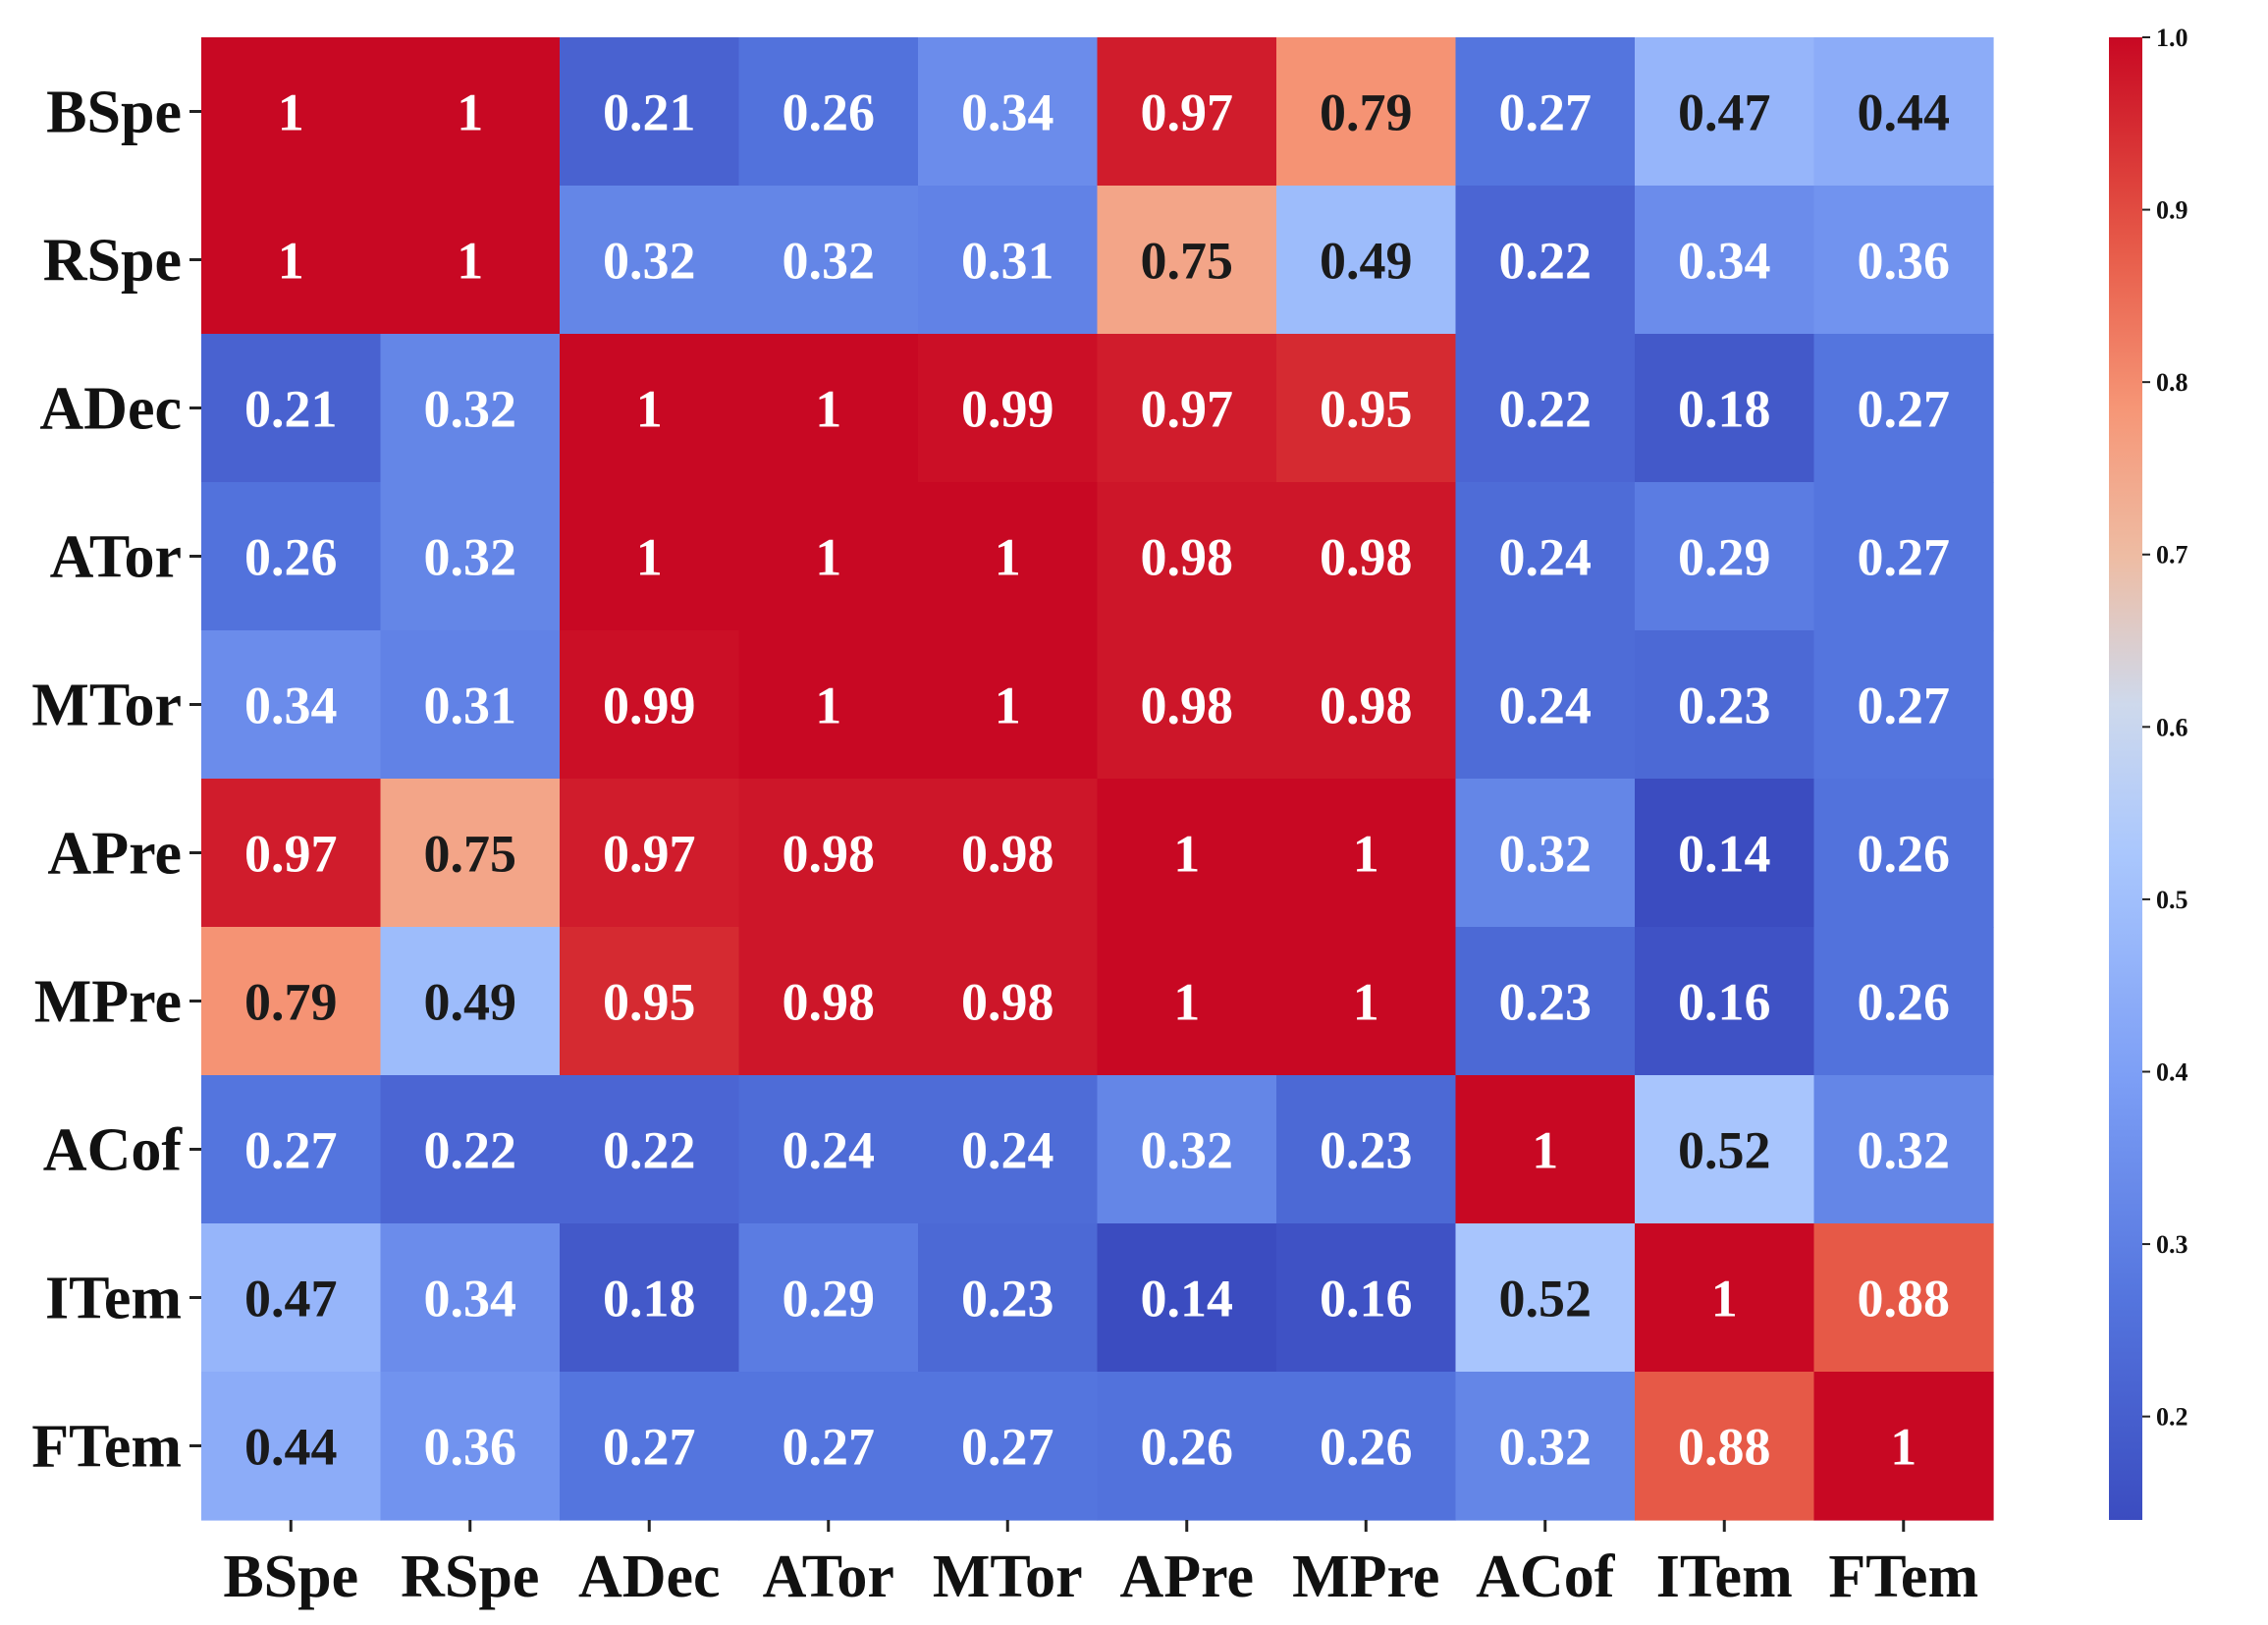 The image size is (2268, 1625). I want to click on x-tick-label: MTor, so click(1008, 1577).